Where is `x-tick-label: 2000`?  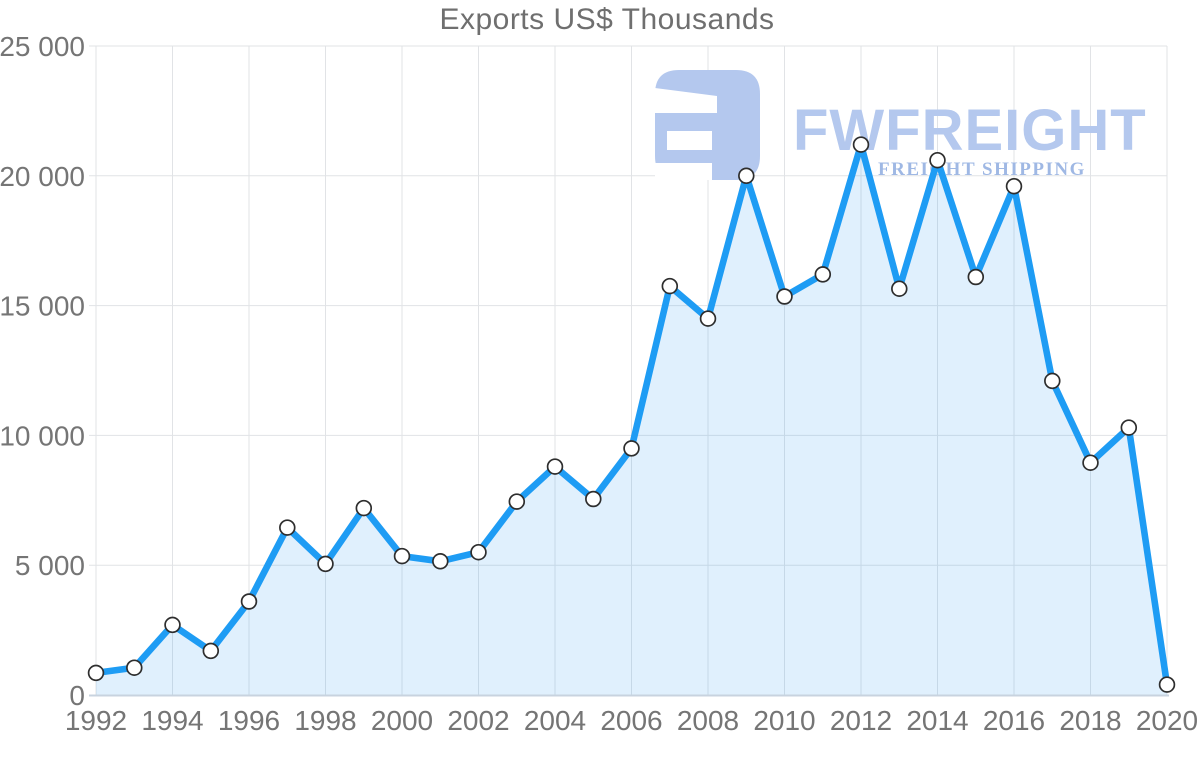 x-tick-label: 2000 is located at coordinates (402, 720).